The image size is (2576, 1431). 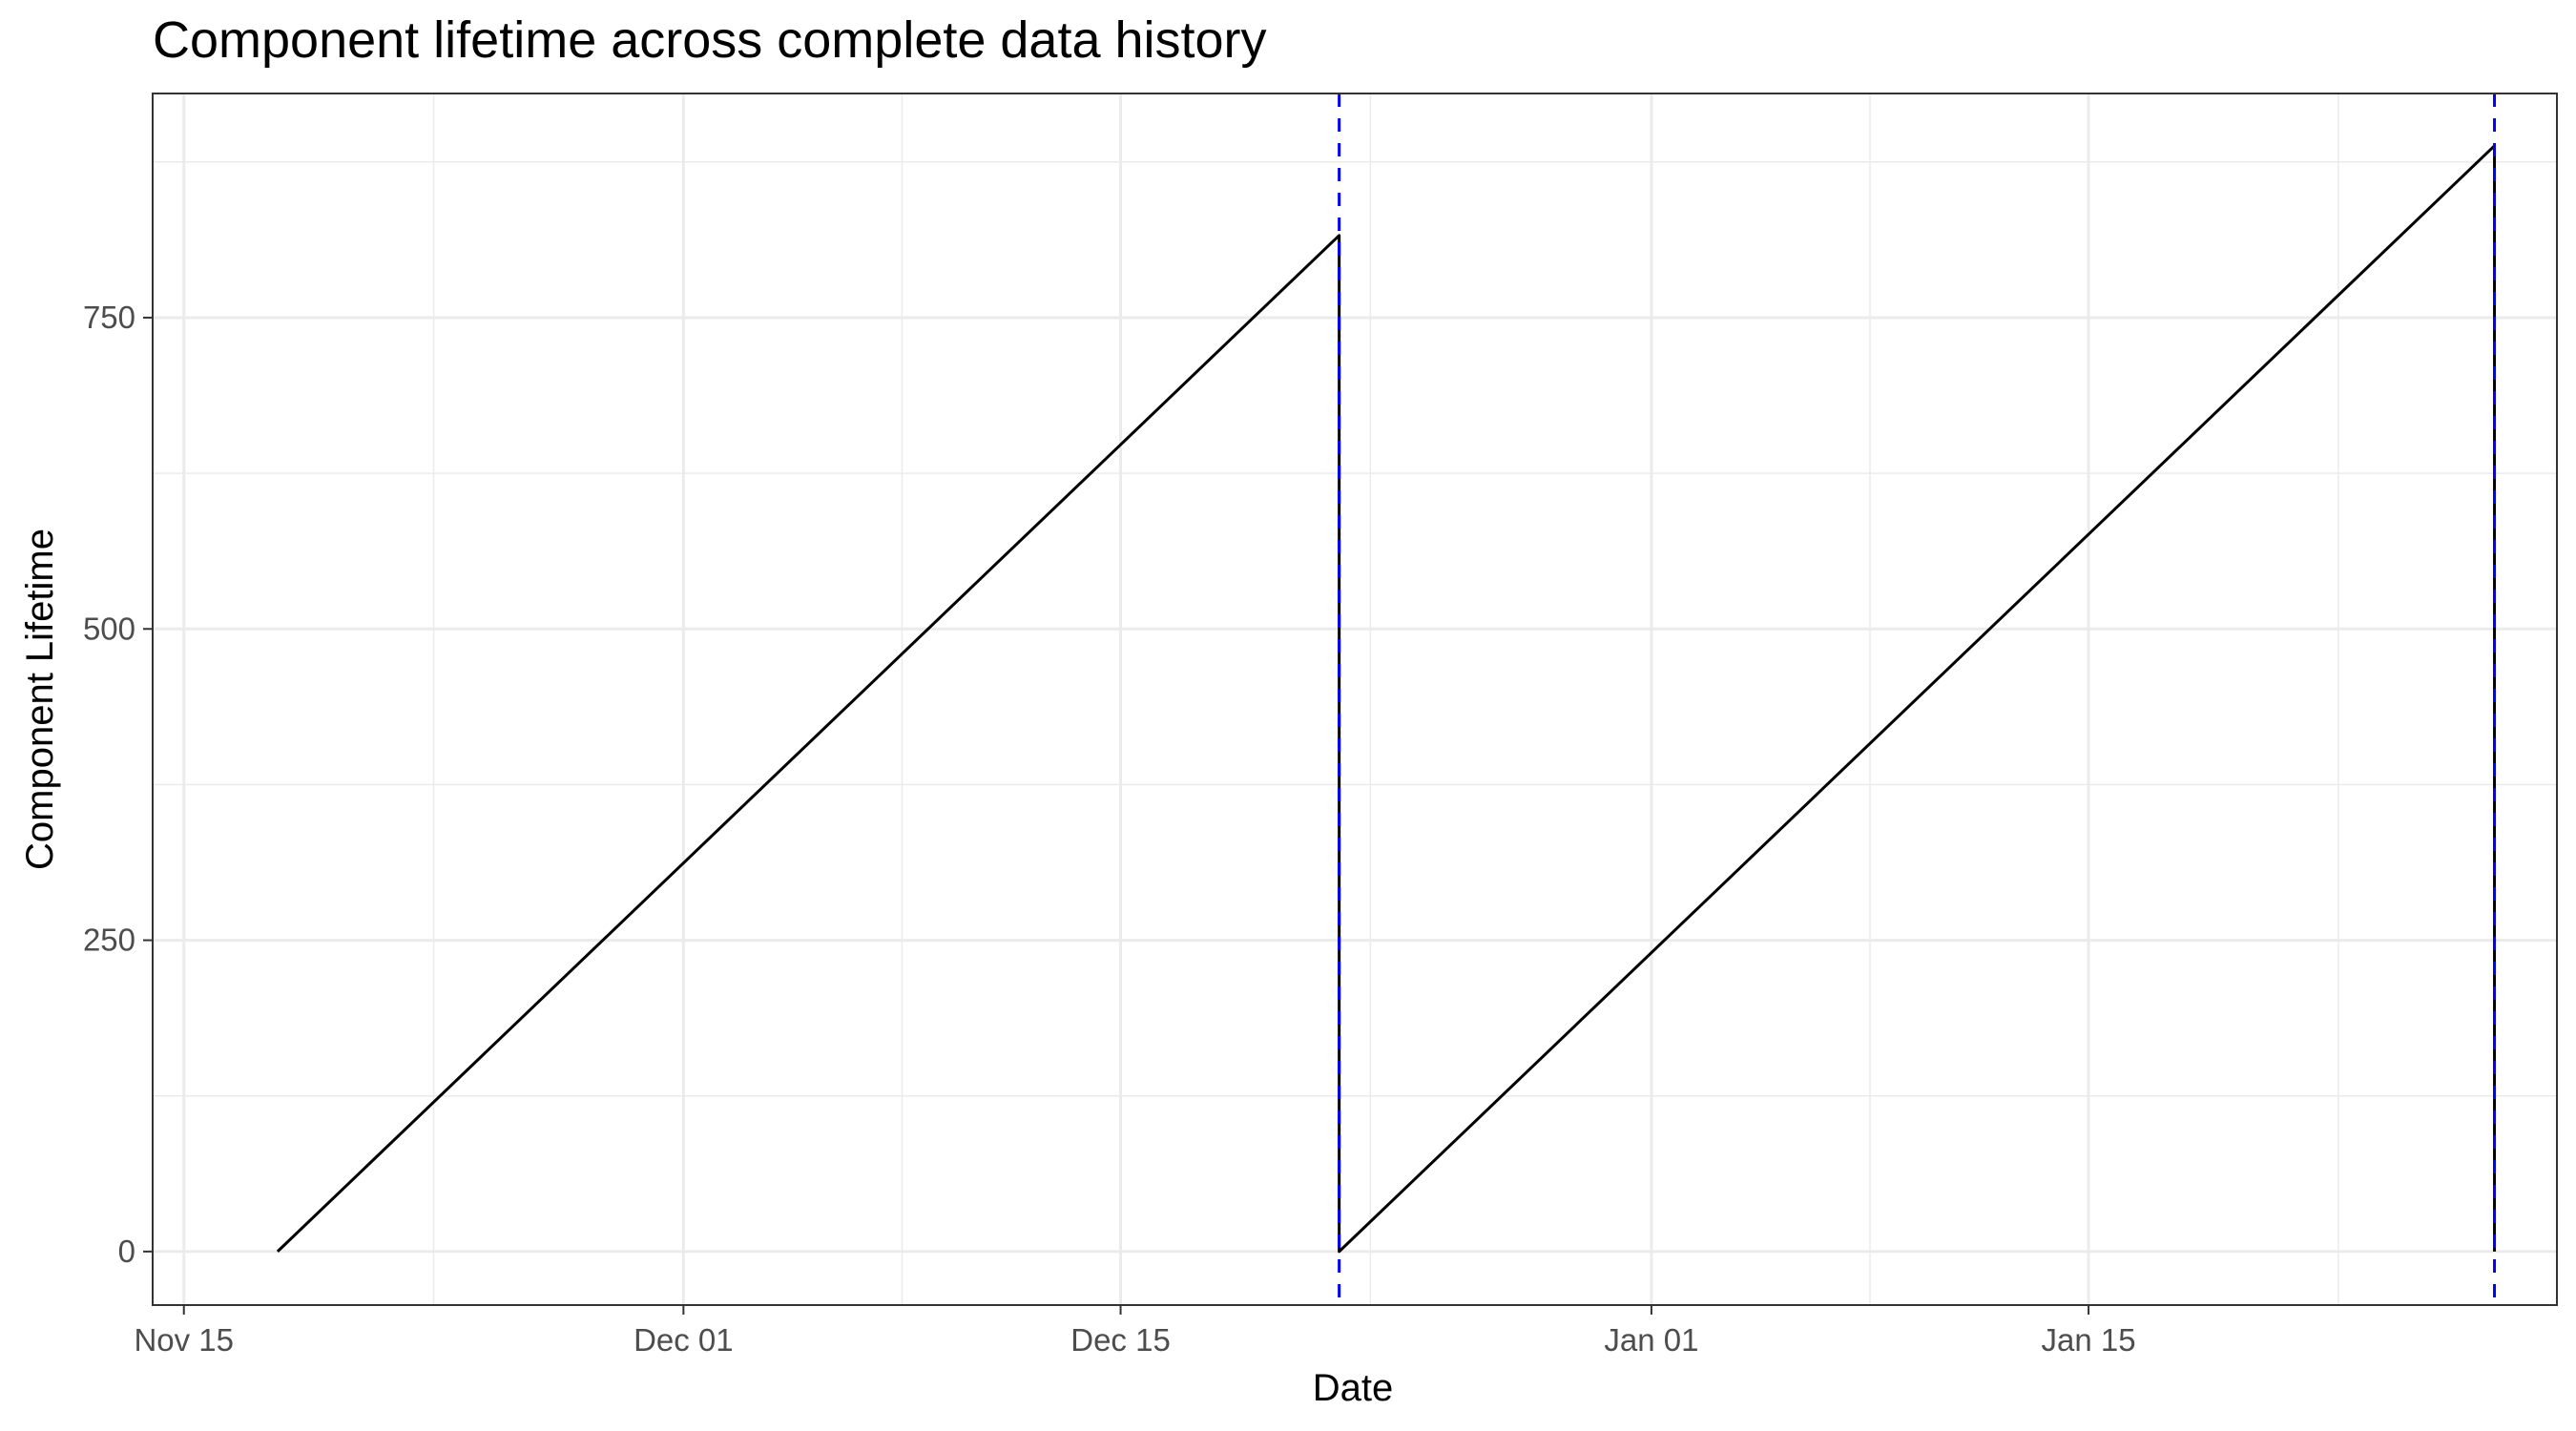 I want to click on y-axis-title: Component Lifetime, so click(x=40, y=699).